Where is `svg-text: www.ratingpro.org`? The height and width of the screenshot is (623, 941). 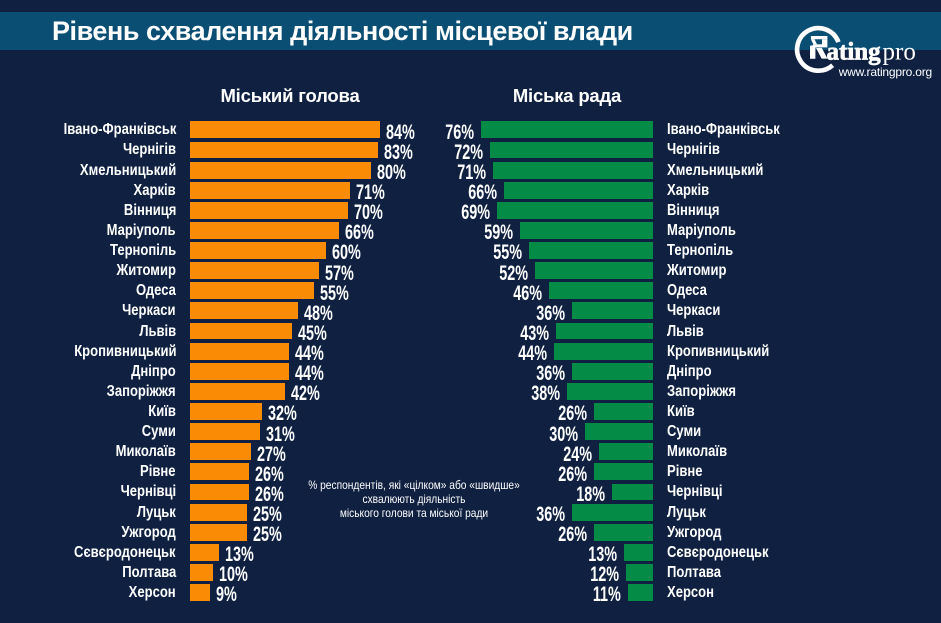
svg-text: www.ratingpro.org is located at coordinates (885, 72).